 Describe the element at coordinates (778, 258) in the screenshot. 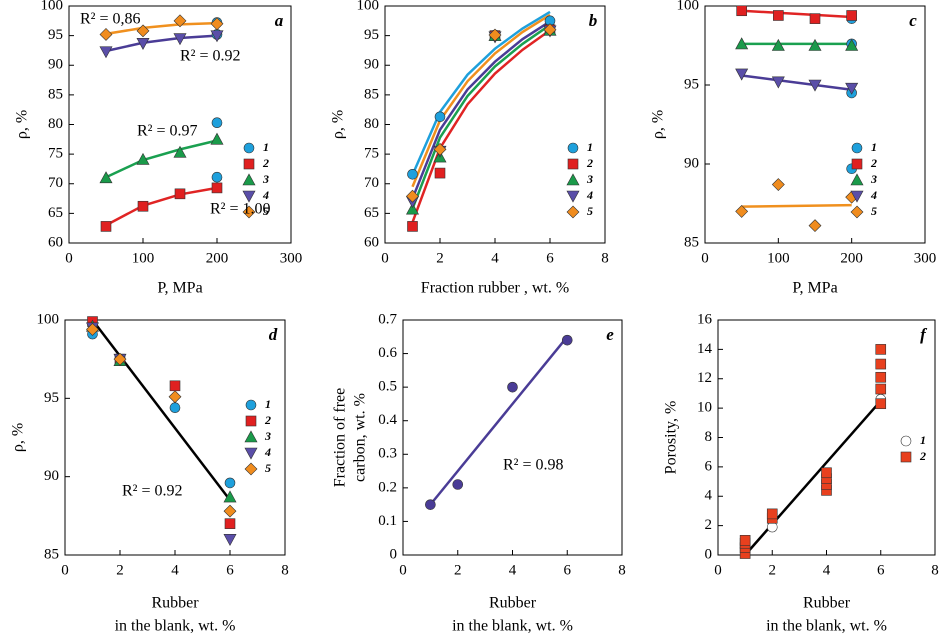

I see `x-tick-label: 100` at that location.